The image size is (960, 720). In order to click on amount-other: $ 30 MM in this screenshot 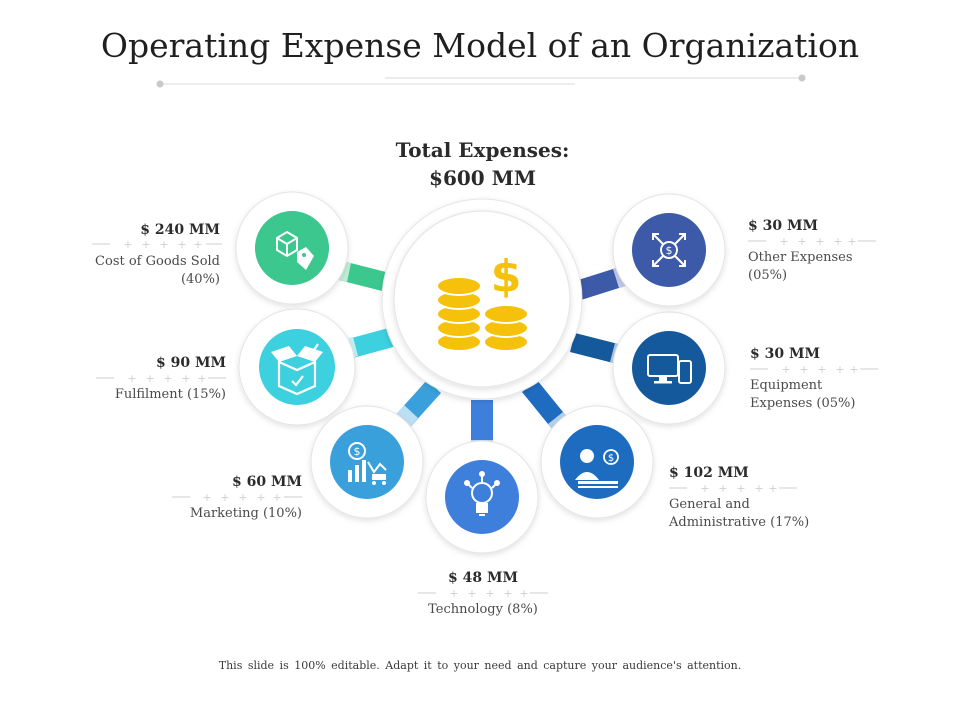, I will do `click(783, 226)`.